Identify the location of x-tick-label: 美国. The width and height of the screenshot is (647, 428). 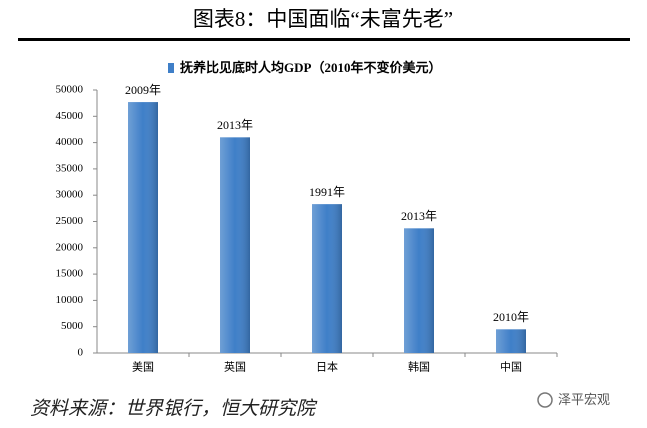
(143, 367).